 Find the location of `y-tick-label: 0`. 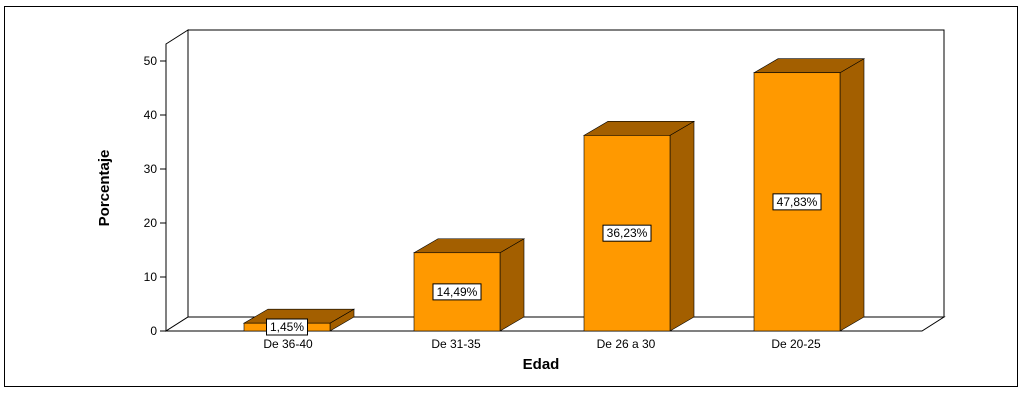

y-tick-label: 0 is located at coordinates (153, 331).